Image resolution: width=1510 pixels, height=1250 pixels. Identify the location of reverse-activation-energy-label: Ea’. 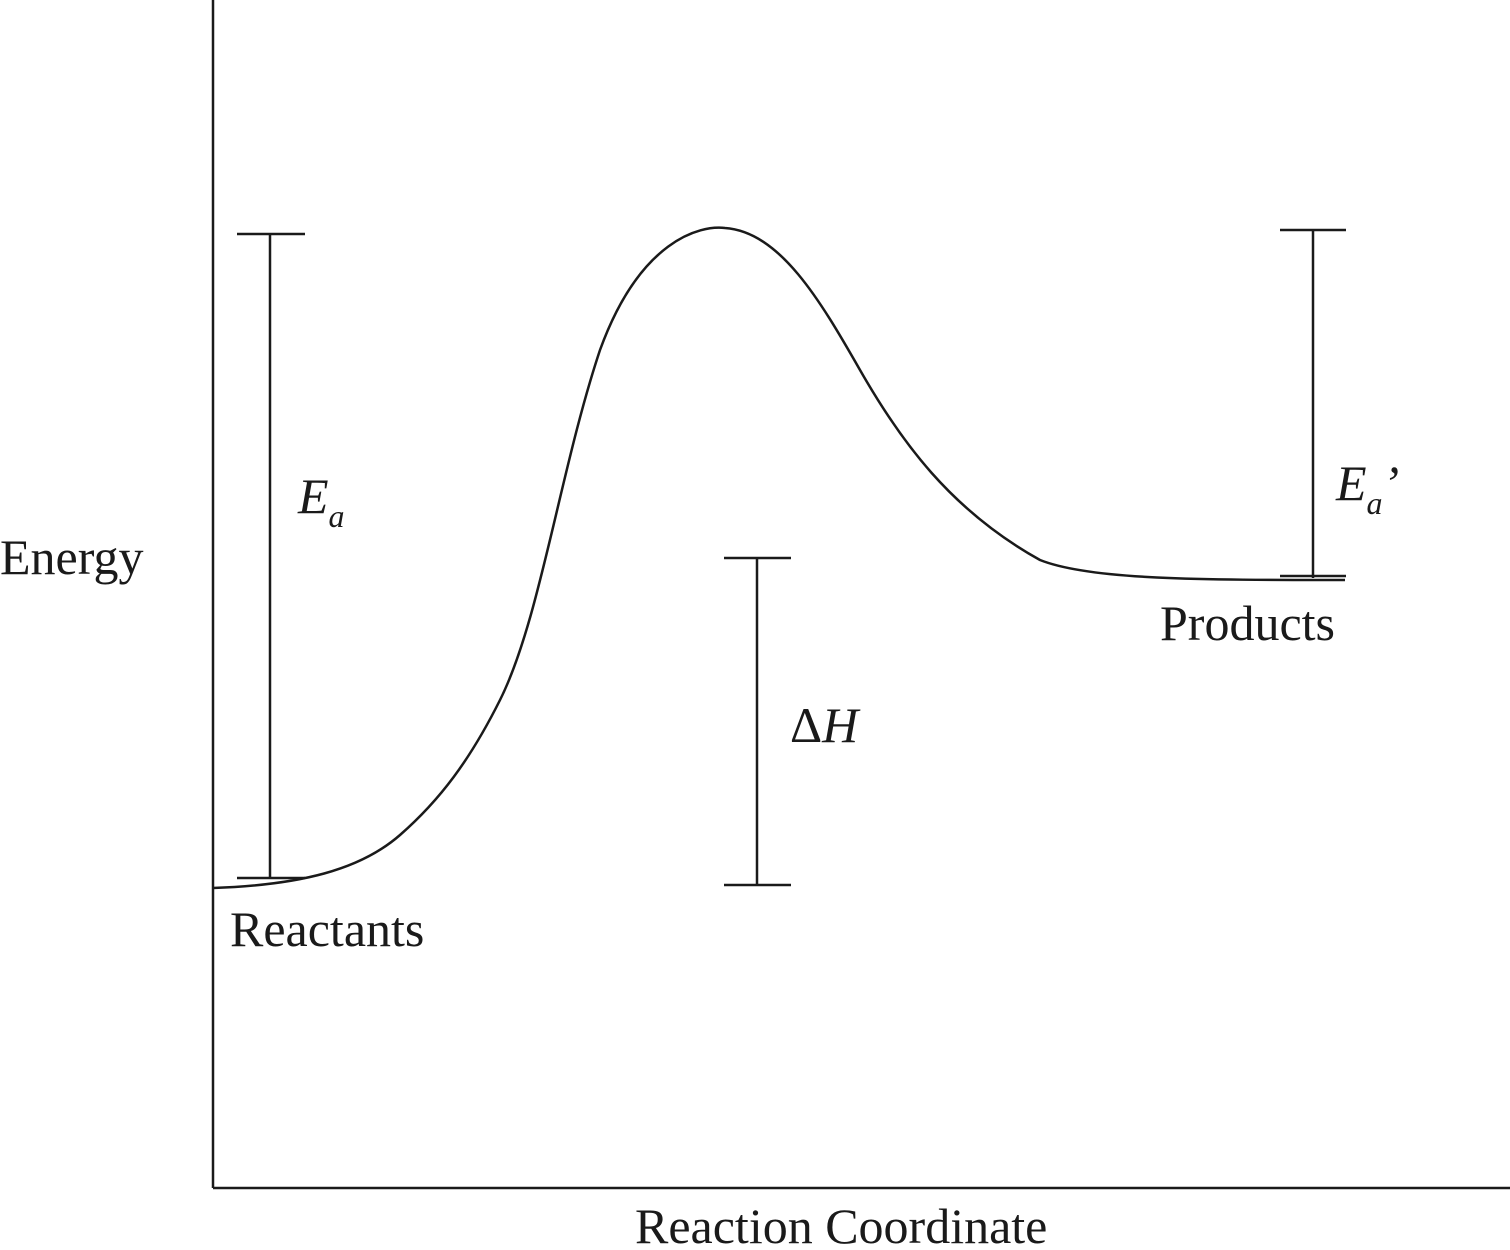
(1367, 488).